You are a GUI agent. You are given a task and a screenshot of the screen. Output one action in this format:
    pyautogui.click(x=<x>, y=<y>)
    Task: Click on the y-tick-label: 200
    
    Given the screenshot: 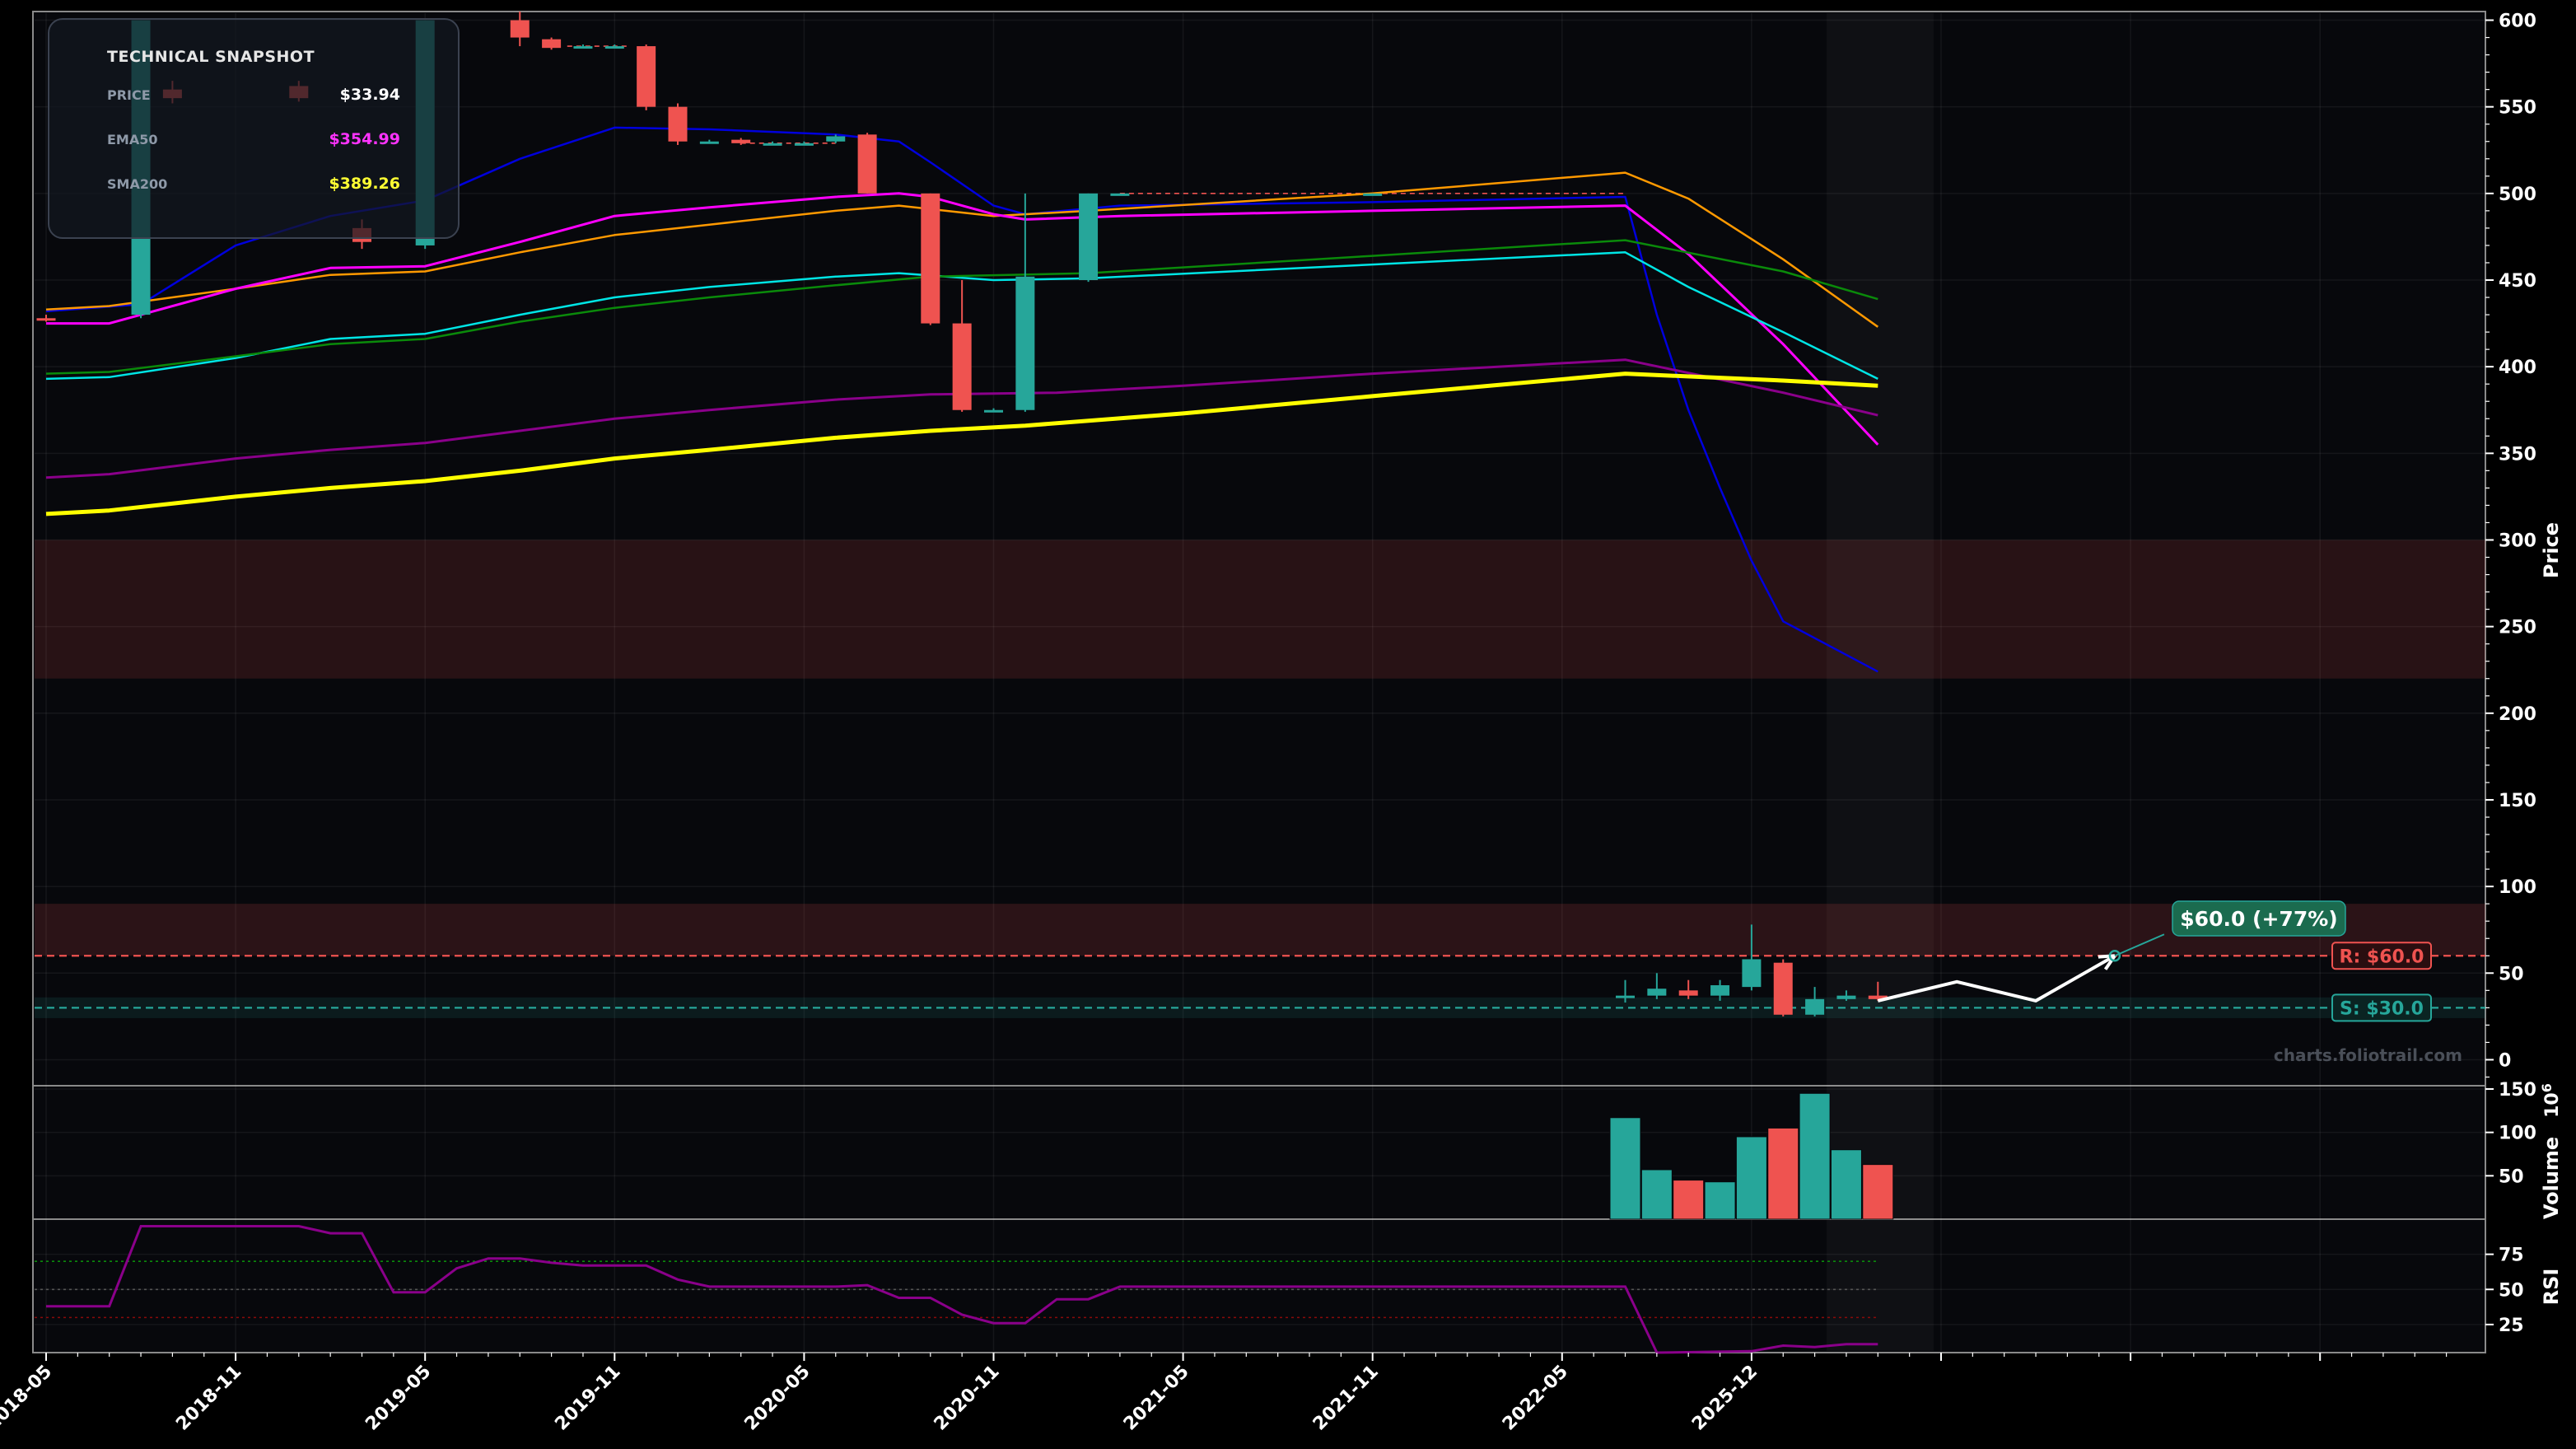 What is the action you would take?
    pyautogui.click(x=2517, y=714)
    